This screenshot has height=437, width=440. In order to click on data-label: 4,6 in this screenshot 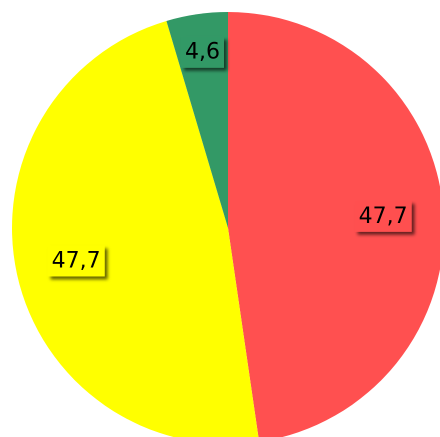, I will do `click(202, 52)`.